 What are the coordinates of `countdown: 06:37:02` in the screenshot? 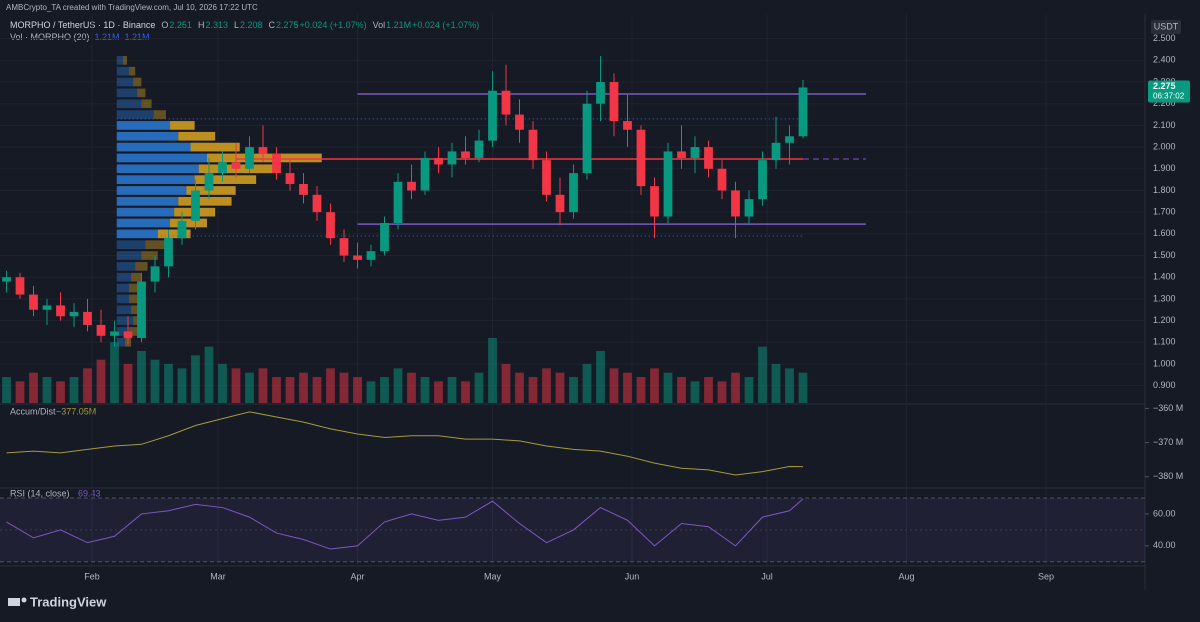 It's located at (1169, 96).